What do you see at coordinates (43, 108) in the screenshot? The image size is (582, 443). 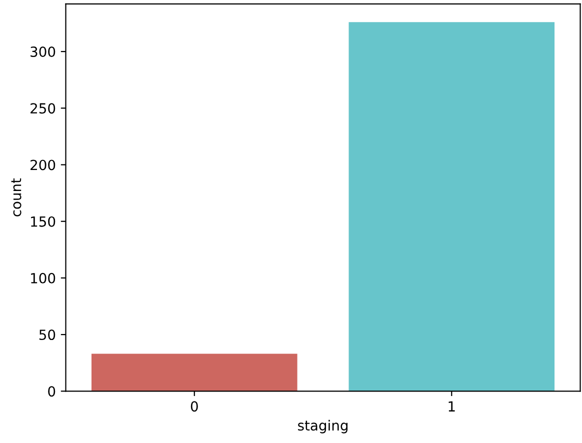 I see `y-tick-label: 250` at bounding box center [43, 108].